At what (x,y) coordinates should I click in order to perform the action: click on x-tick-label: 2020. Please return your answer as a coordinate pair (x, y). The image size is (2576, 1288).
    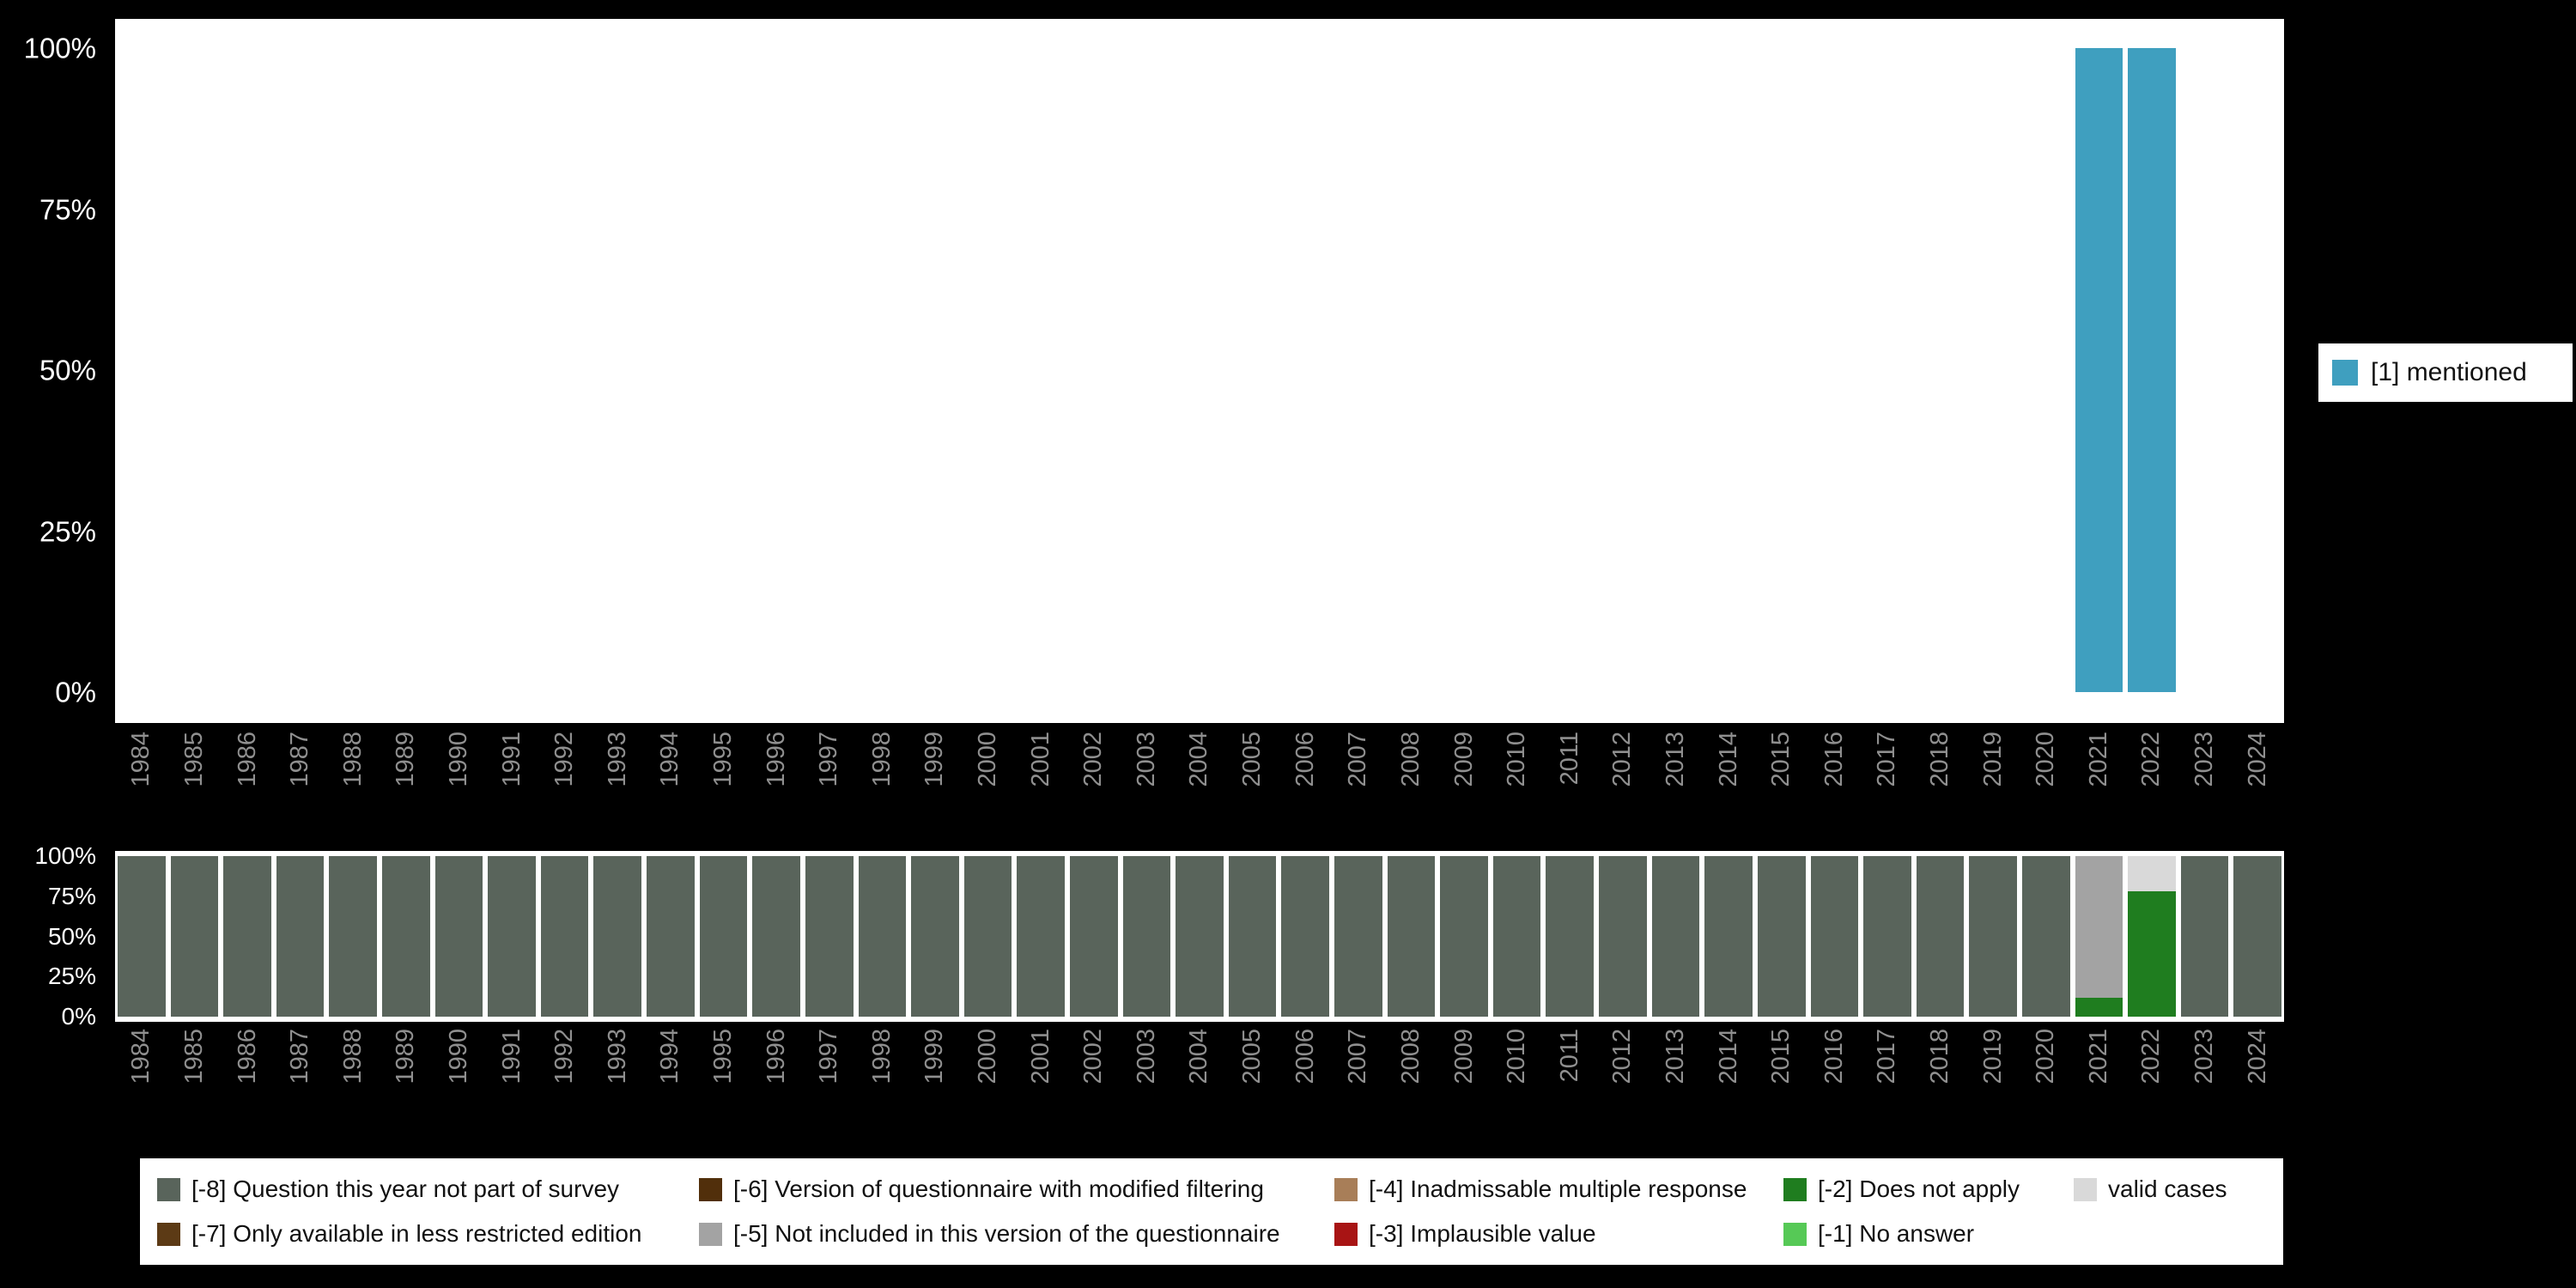
    Looking at the image, I should click on (2046, 759).